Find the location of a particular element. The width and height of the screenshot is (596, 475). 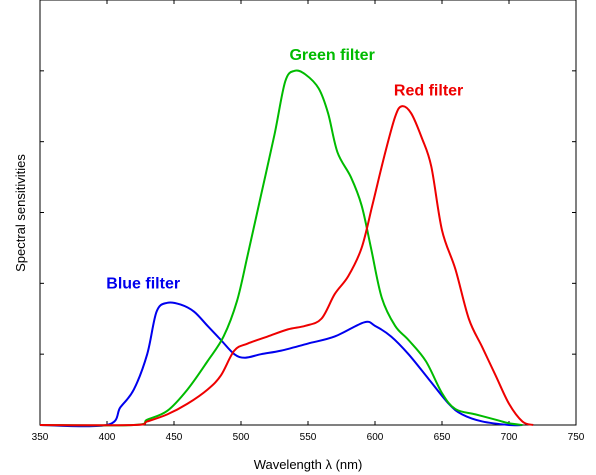

x-tick-label: 450 is located at coordinates (174, 437).